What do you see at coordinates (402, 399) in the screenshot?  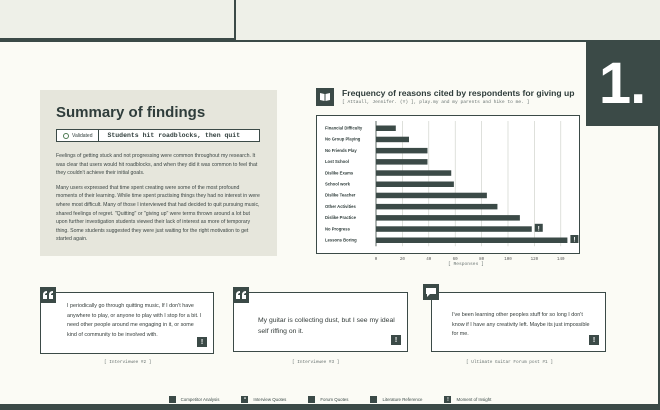 I see `legend-label: Literature Reference` at bounding box center [402, 399].